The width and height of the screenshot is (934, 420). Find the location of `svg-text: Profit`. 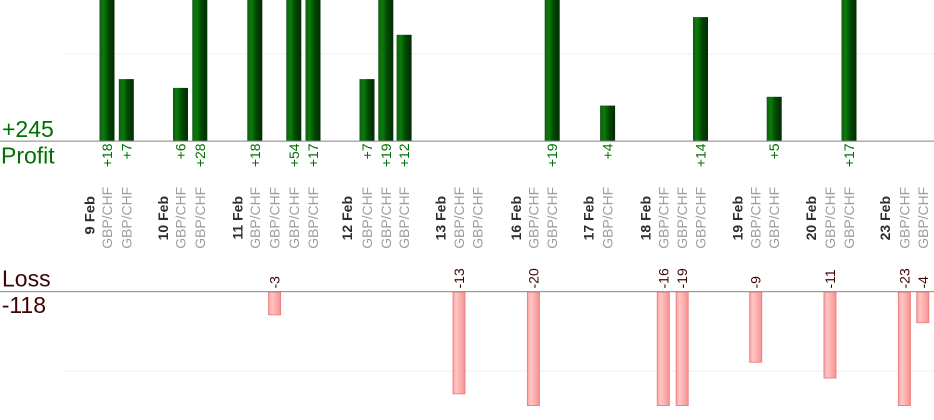

svg-text: Profit is located at coordinates (28, 155).